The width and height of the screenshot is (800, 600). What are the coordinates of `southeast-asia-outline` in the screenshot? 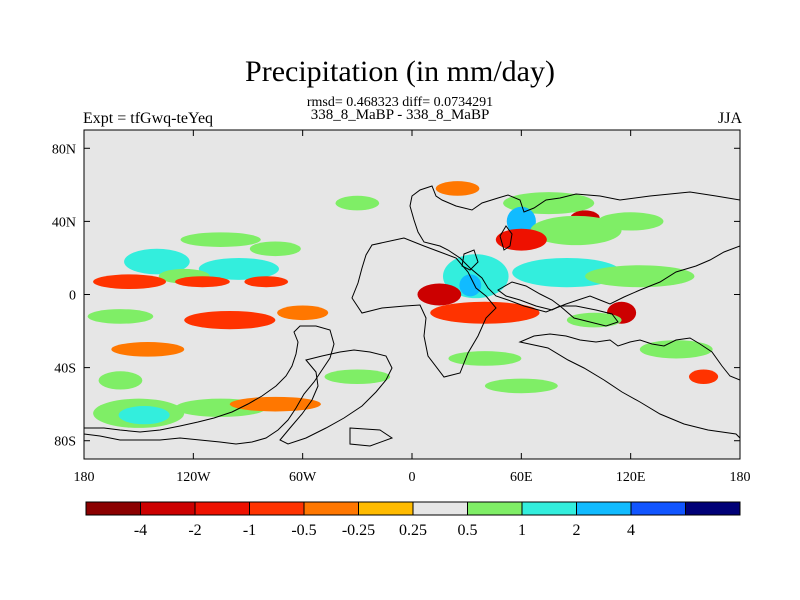 It's located at (588, 316).